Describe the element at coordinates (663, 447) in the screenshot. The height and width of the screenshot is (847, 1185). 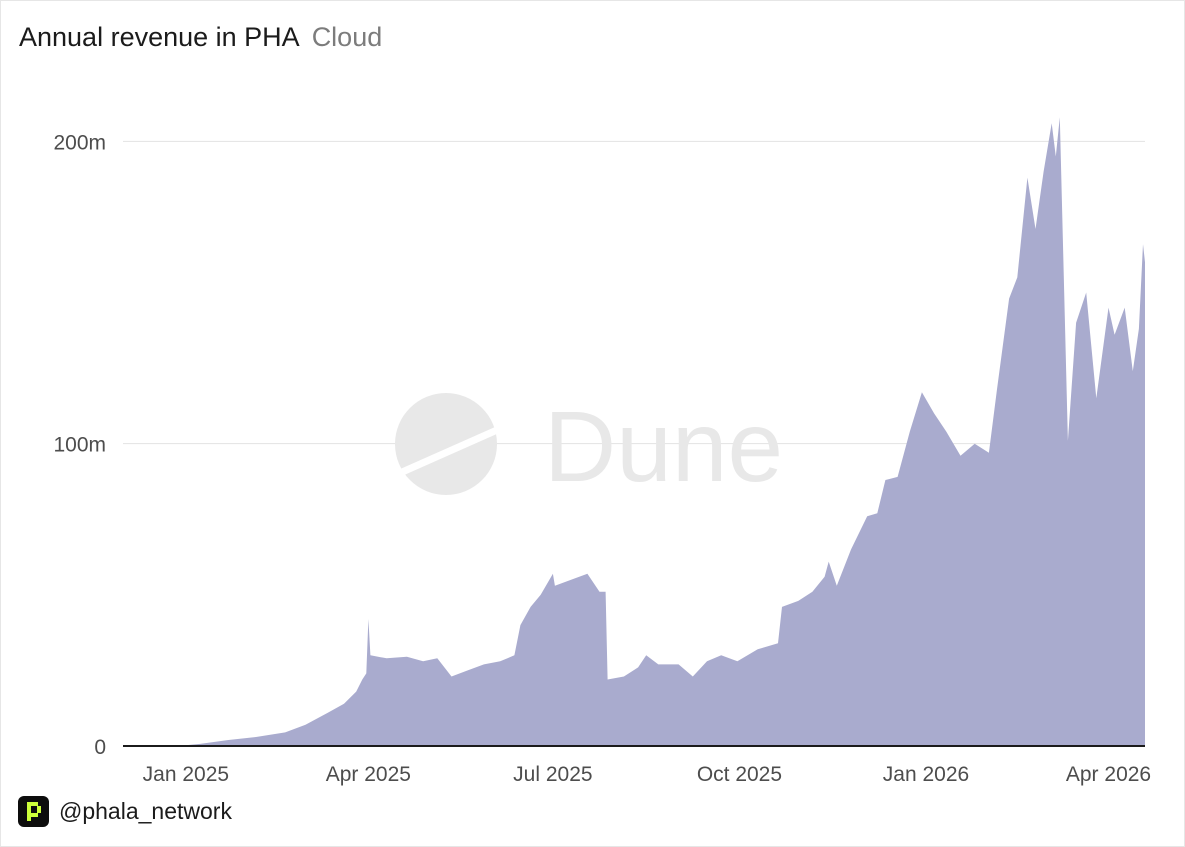
I see `watermark-text: Dune` at that location.